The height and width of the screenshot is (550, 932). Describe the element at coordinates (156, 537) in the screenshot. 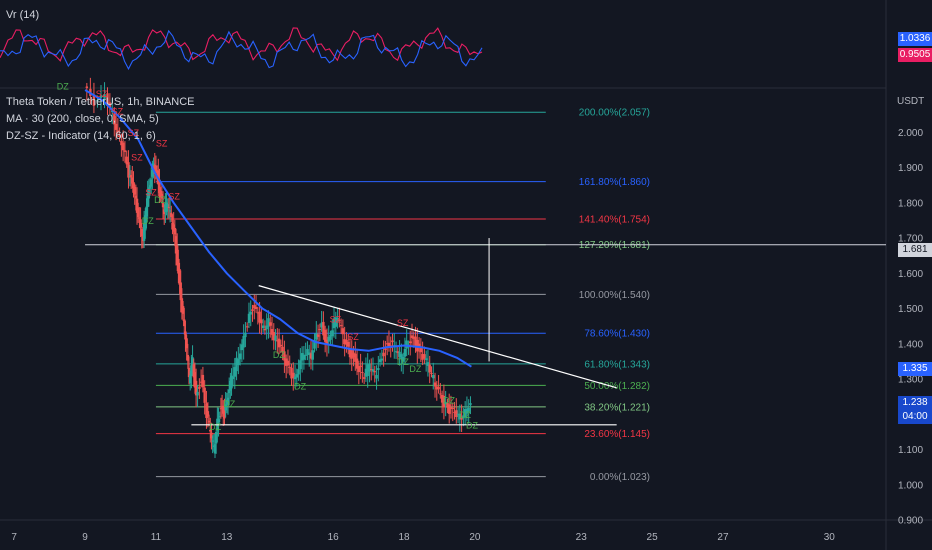

I see `time-tick-label: 11` at that location.